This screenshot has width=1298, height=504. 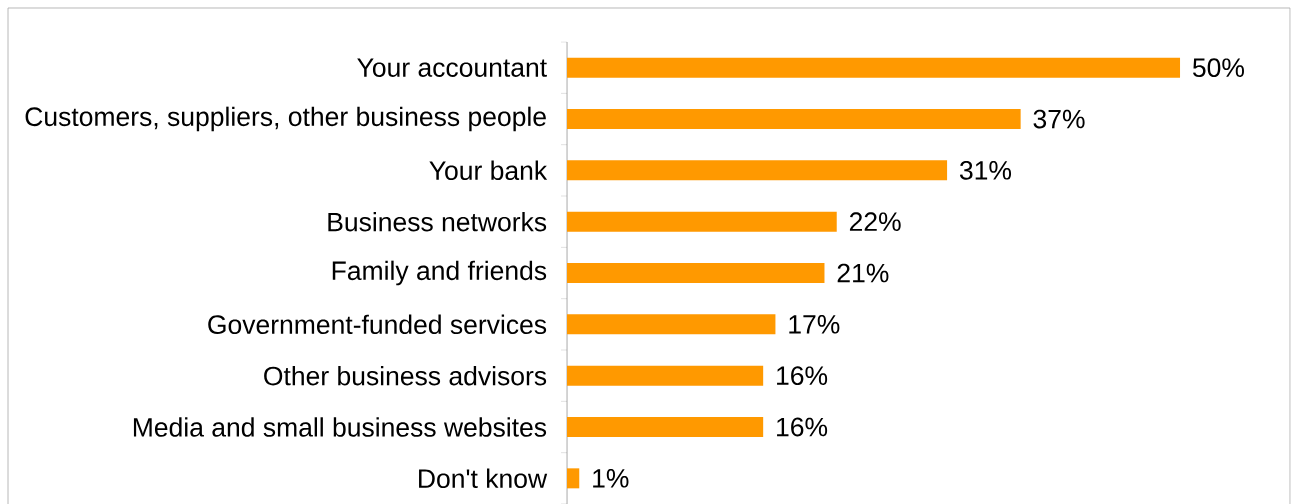 What do you see at coordinates (483, 478) in the screenshot?
I see `y-tick-label: Don't know` at bounding box center [483, 478].